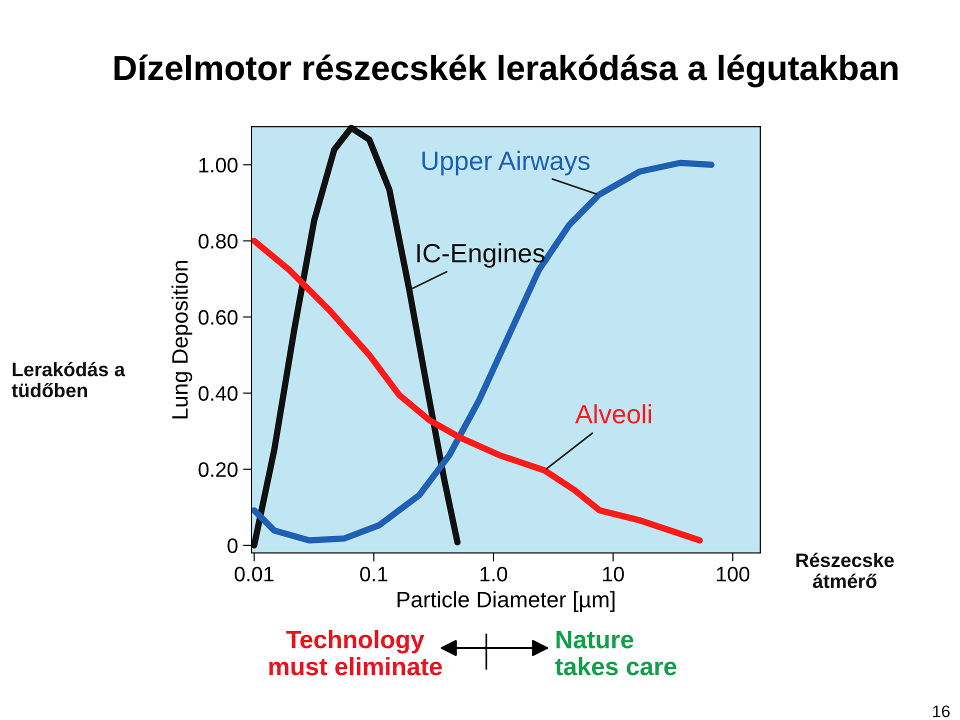 This screenshot has width=960, height=720. What do you see at coordinates (613, 574) in the screenshot?
I see `x-tick-label: 10` at bounding box center [613, 574].